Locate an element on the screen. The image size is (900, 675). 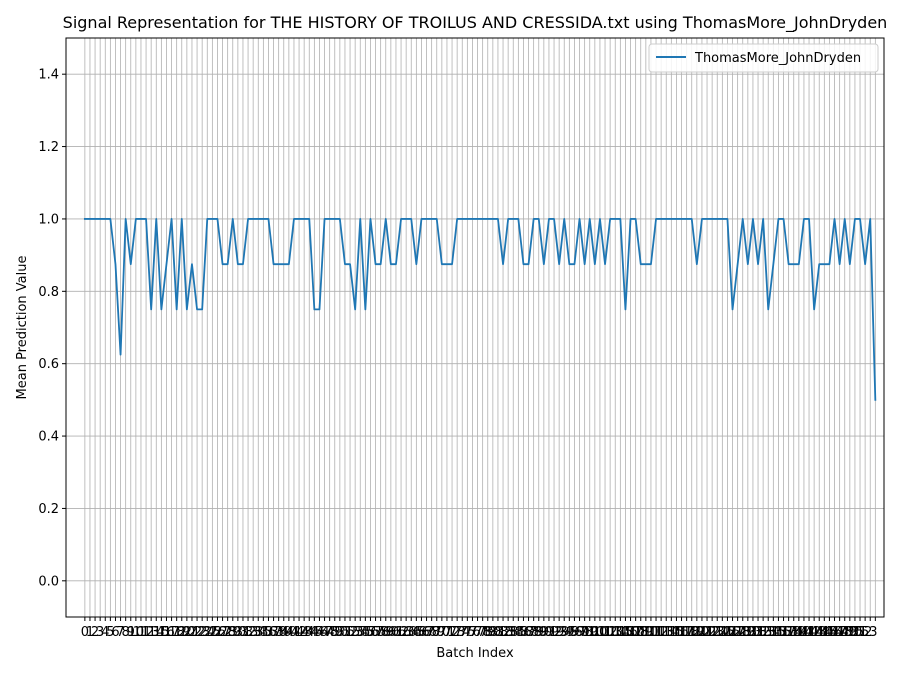
x-tick-label: 32 is located at coordinates (248, 632).